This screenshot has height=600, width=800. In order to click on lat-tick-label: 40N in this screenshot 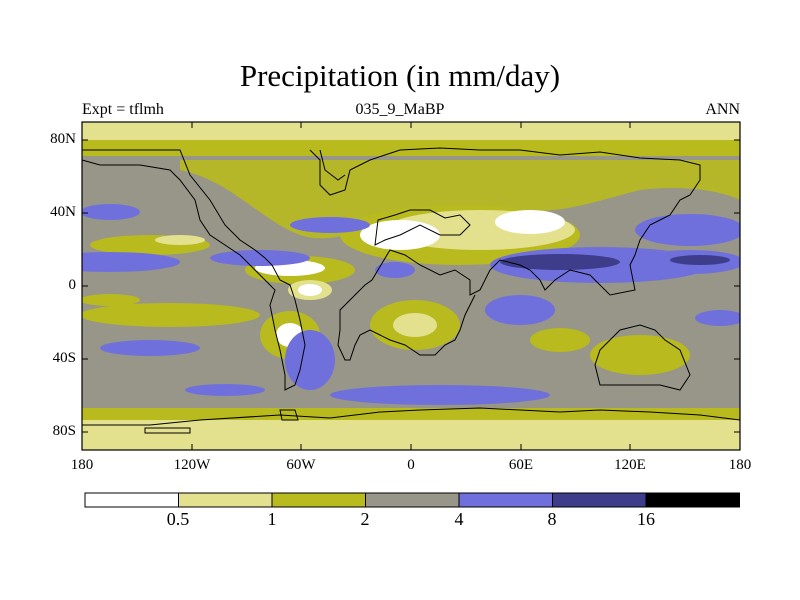, I will do `click(63, 212)`.